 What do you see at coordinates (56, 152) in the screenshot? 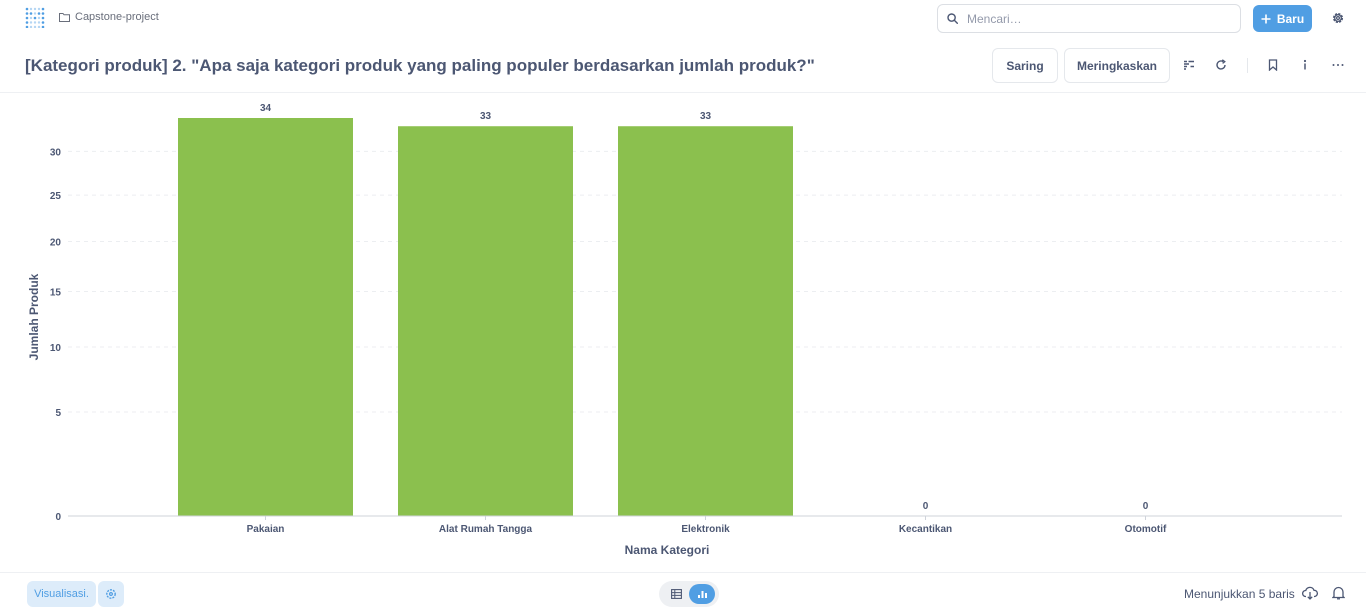
I see `y-tick-label: 30` at bounding box center [56, 152].